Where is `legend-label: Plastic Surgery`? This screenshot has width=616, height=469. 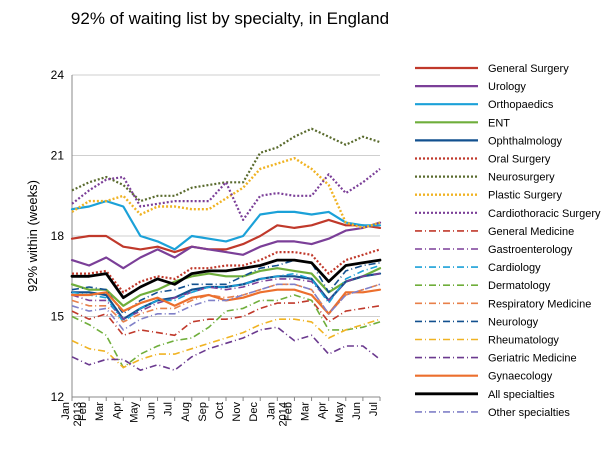
legend-label: Plastic Surgery is located at coordinates (525, 196).